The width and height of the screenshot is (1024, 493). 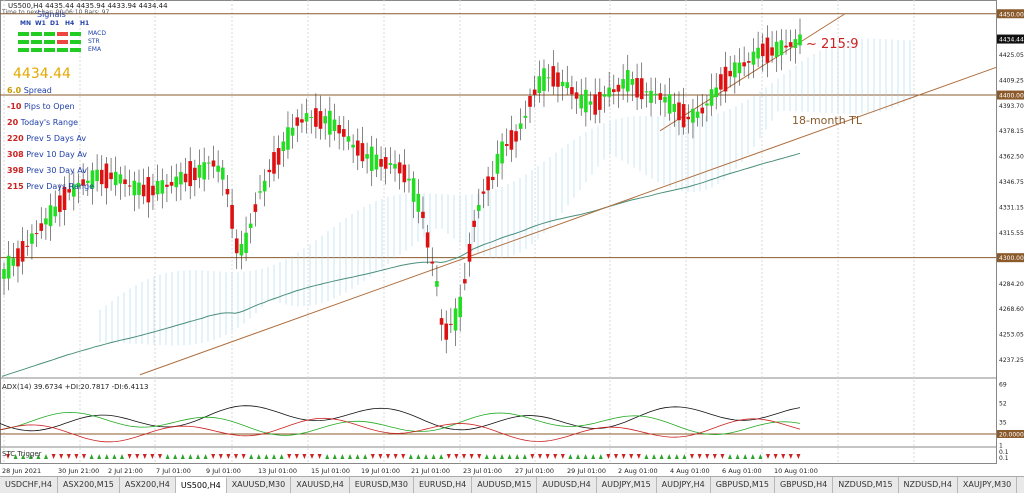 What do you see at coordinates (51, 14) in the screenshot?
I see `signals-title: Signals` at bounding box center [51, 14].